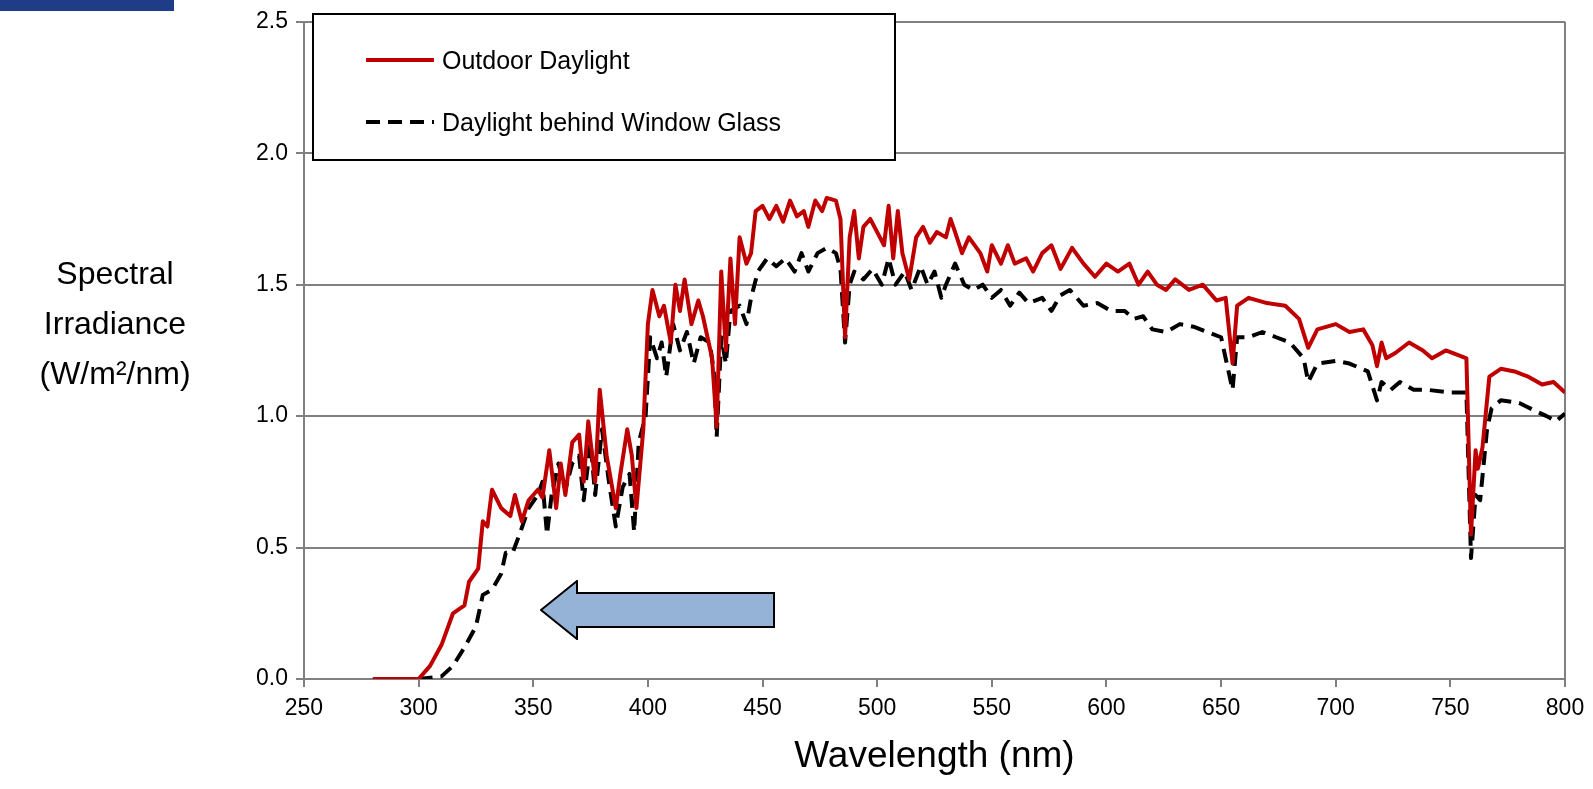  I want to click on x-tick-label: 700, so click(1335, 707).